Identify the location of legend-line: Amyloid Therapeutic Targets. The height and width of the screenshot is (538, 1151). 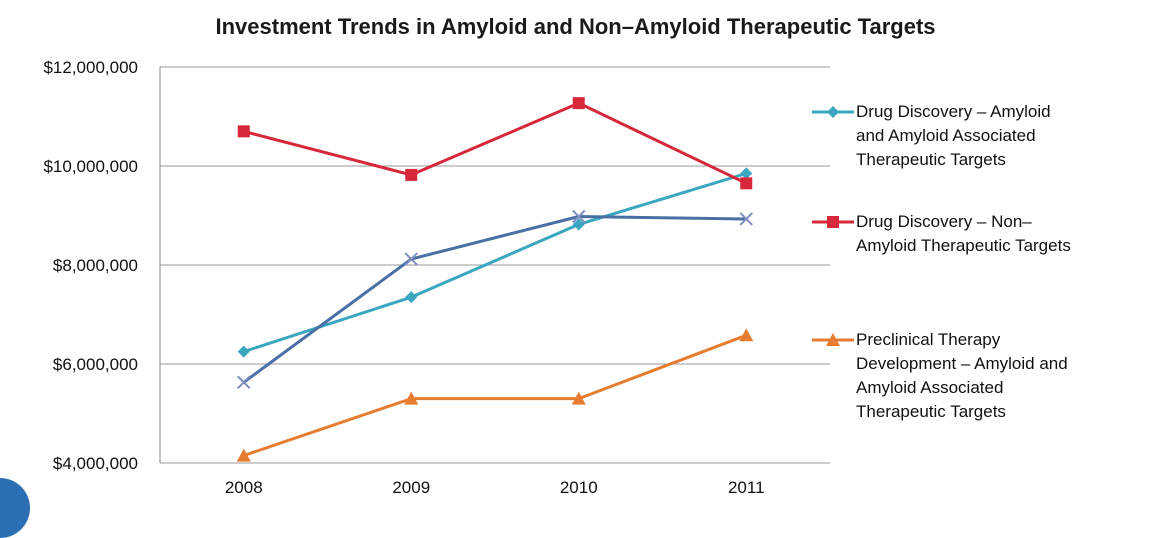
(963, 245).